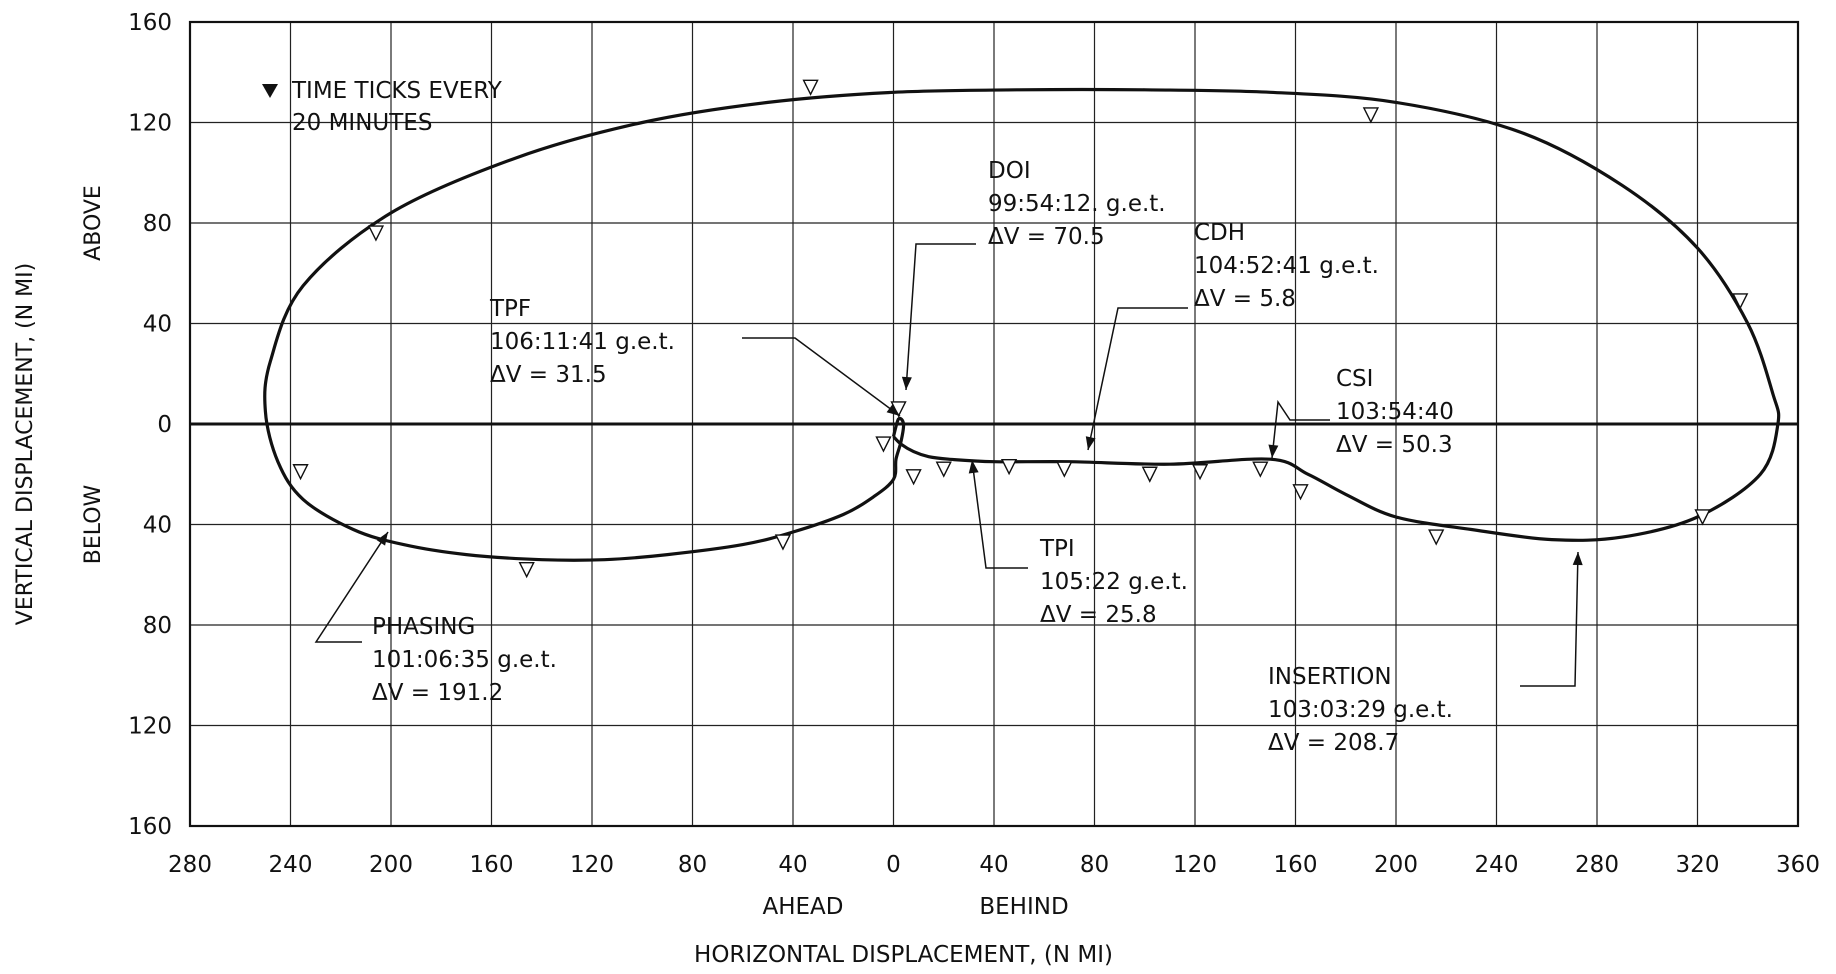 The width and height of the screenshot is (1836, 974). I want to click on y-side-label-below: BELOW, so click(93, 524).